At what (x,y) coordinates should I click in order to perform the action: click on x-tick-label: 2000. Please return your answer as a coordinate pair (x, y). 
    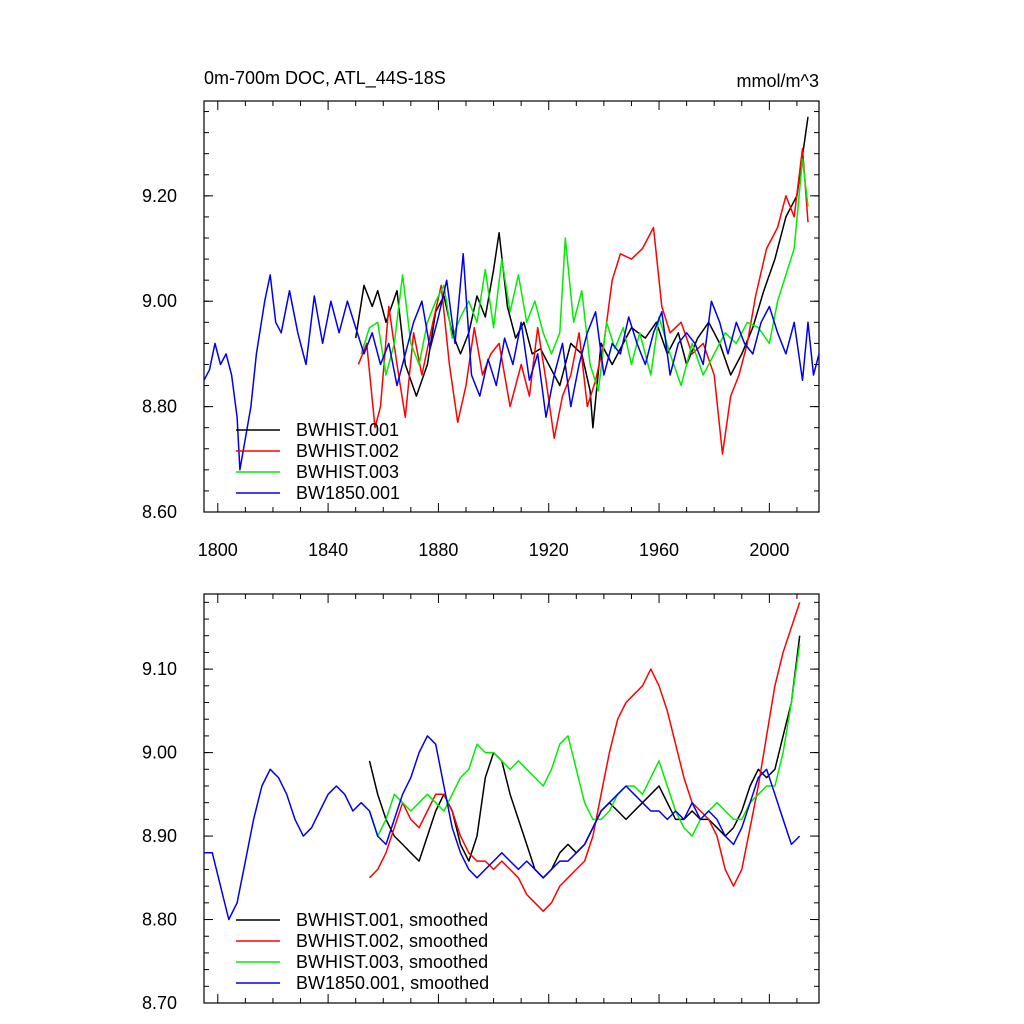
    Looking at the image, I should click on (769, 550).